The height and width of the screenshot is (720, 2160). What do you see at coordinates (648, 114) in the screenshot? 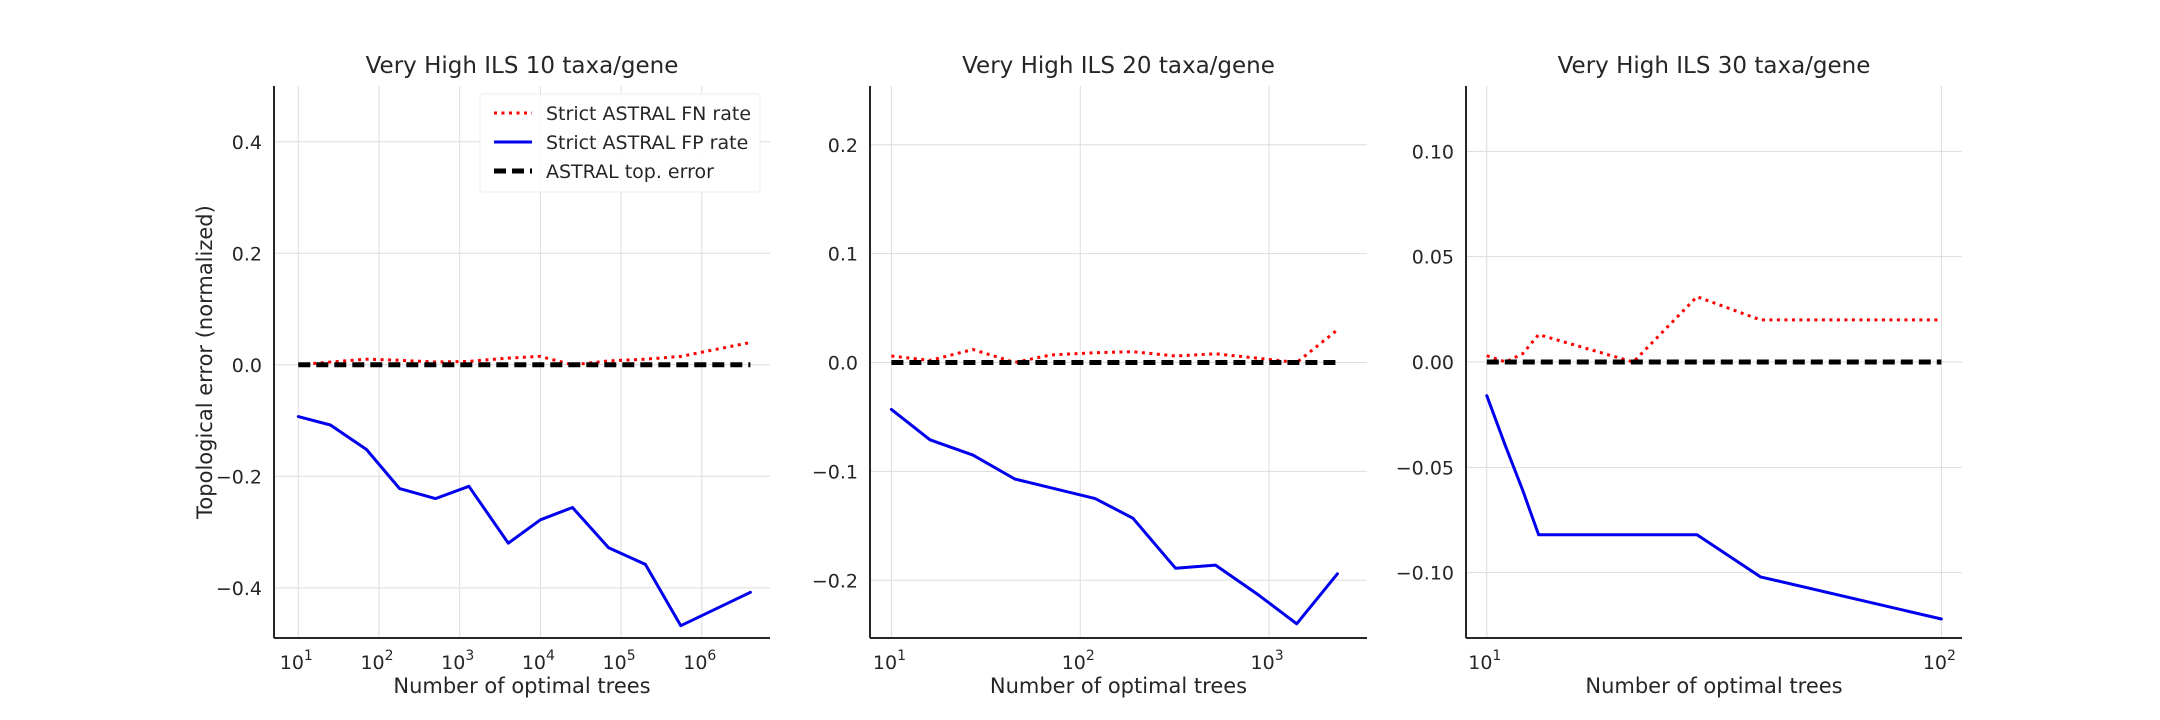
I see `legend-label: Strict ASTRAL FN rate` at bounding box center [648, 114].